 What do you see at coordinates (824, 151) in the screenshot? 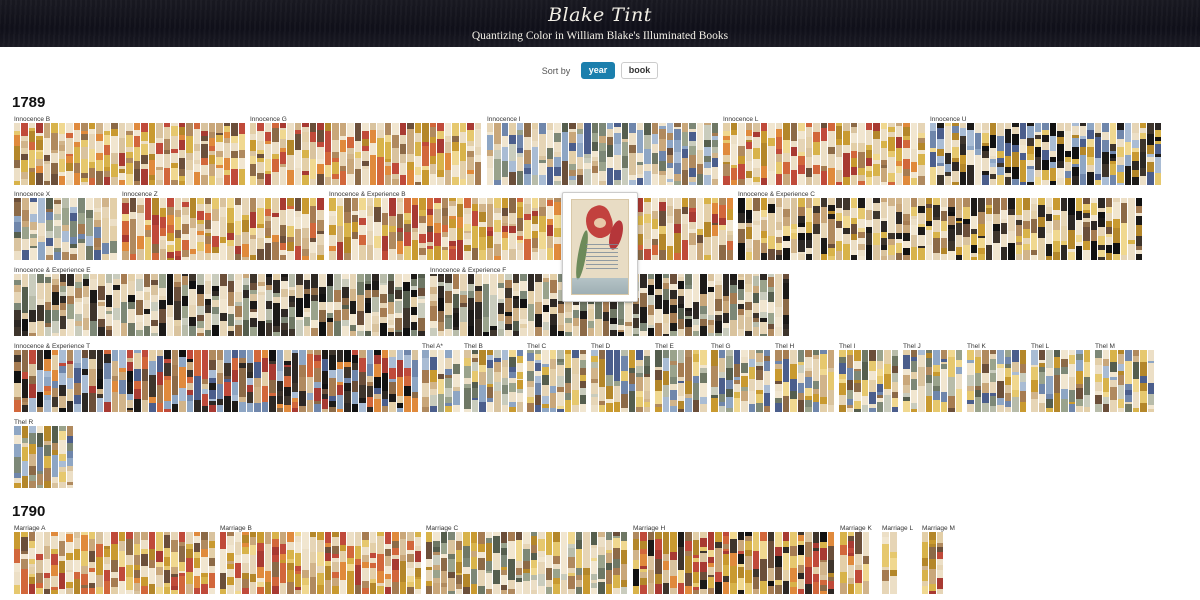
I see `copy-innocence-l: Innocence L` at bounding box center [824, 151].